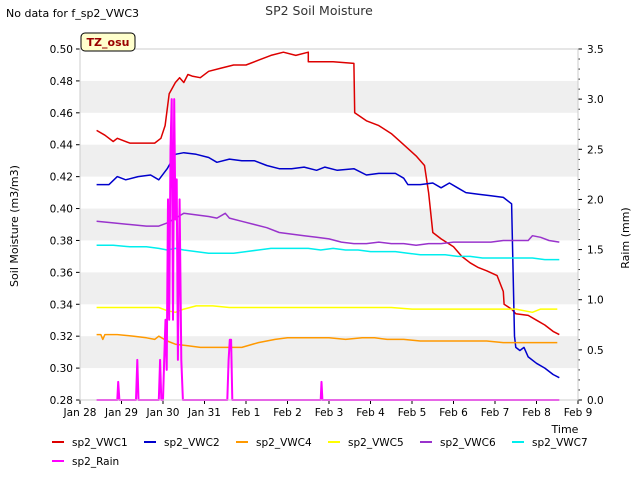 This screenshot has height=480, width=640. Describe the element at coordinates (62, 146) in the screenshot. I see `y-tick-label: 0.44` at that location.